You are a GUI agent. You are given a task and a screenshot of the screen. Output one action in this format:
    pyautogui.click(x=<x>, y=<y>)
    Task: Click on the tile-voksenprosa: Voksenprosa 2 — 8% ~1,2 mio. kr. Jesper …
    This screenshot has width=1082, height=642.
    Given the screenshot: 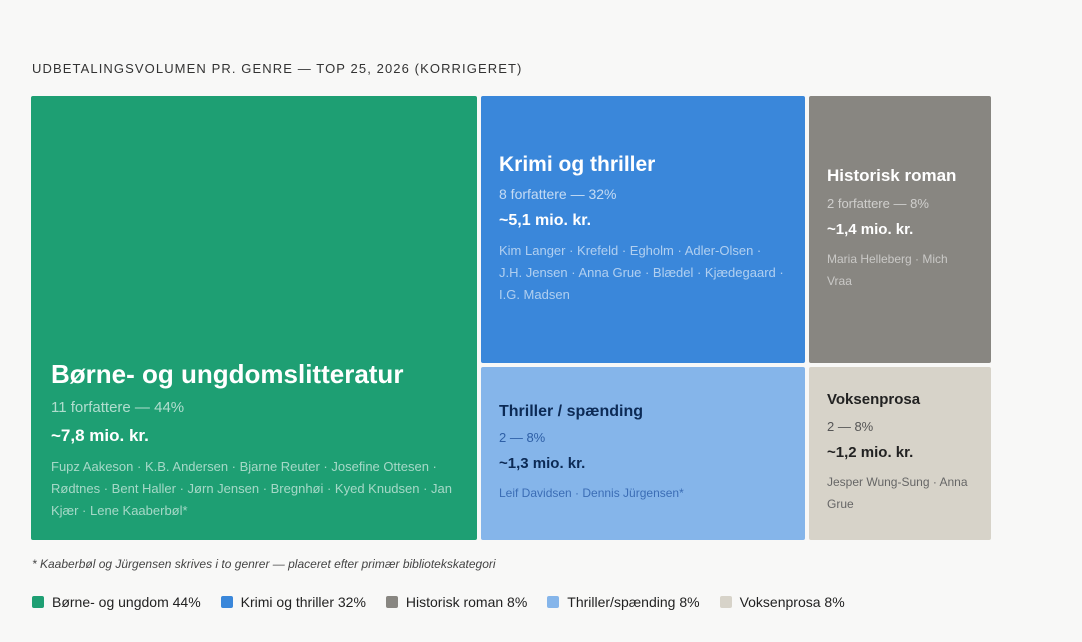 What is the action you would take?
    pyautogui.click(x=900, y=453)
    